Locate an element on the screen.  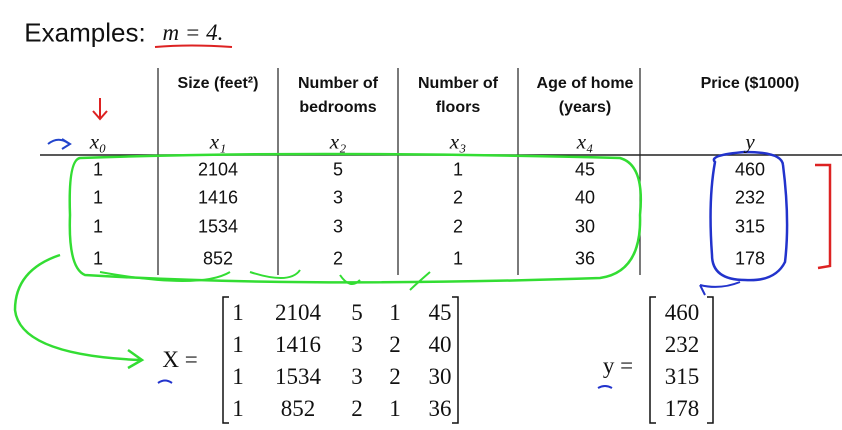
column-header: Price ($1000) is located at coordinates (750, 83).